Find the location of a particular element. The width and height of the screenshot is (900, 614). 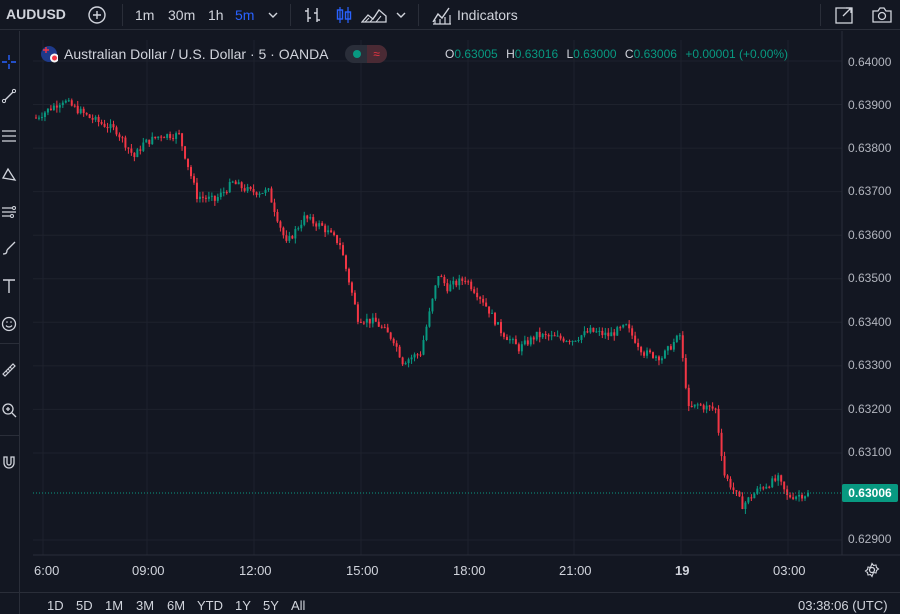

indicators-button: Indicators is located at coordinates (487, 15).